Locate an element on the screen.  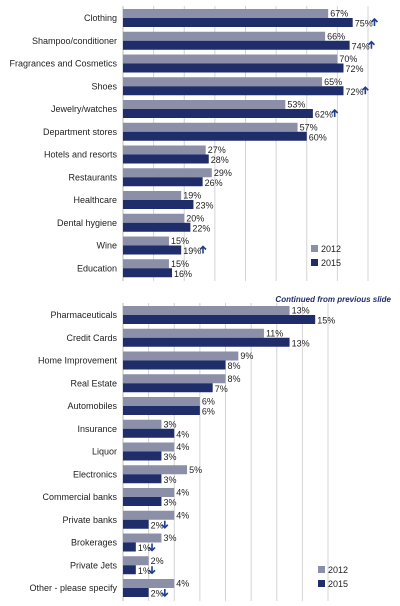
category-group: Clothing 67% 75% is located at coordinates (231, 19).